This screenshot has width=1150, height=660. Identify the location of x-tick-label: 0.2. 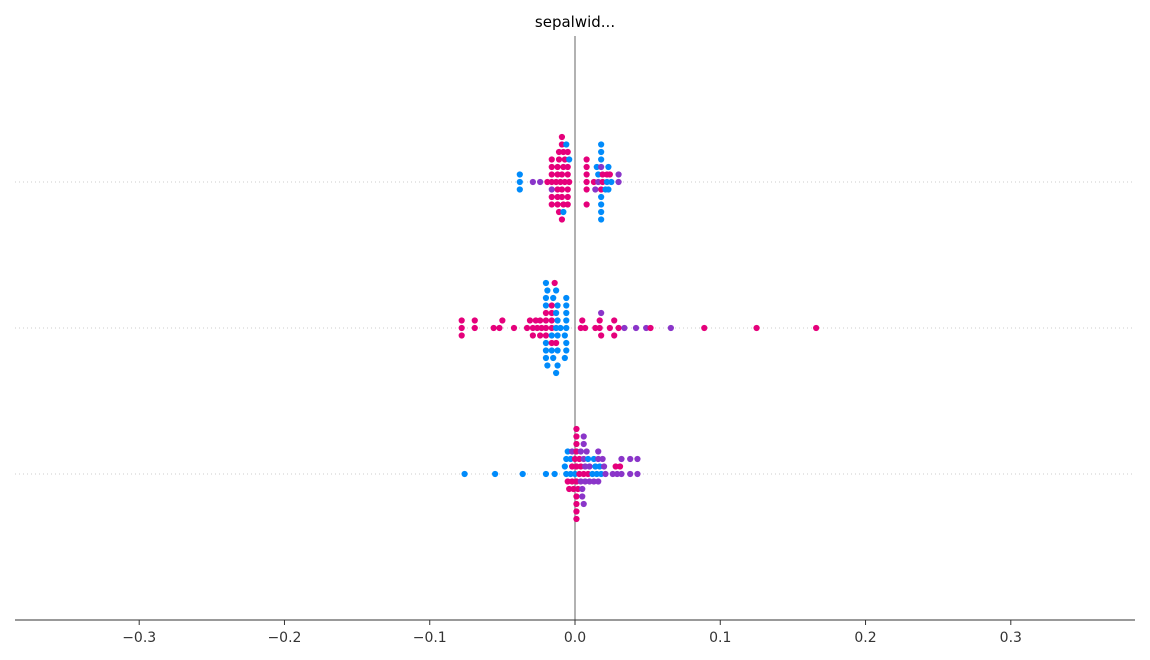
(865, 638).